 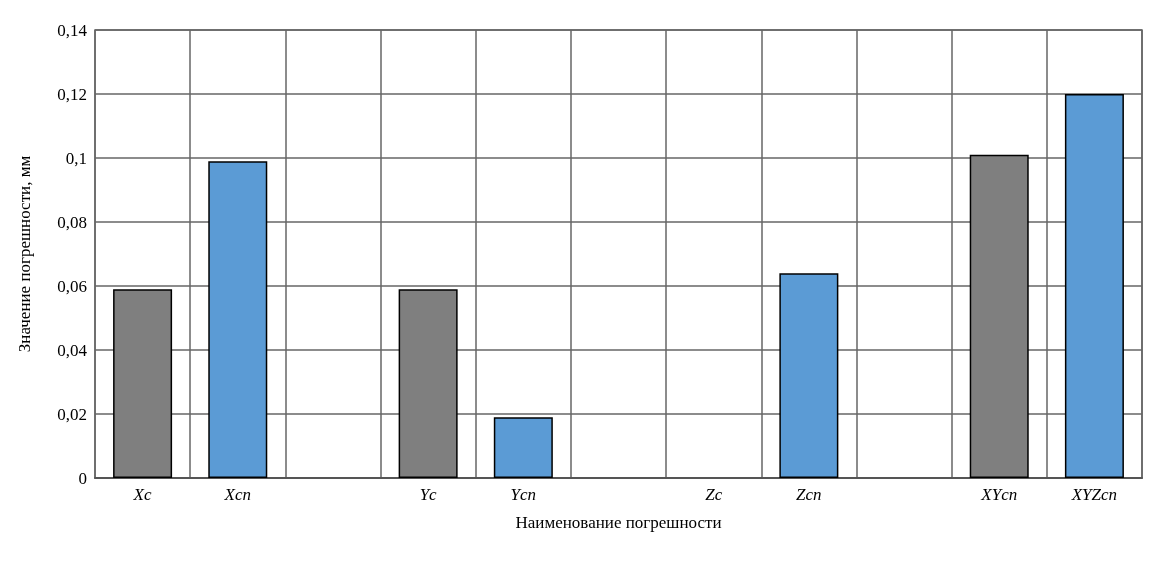 I want to click on y-tick-label: 0,14, so click(x=72, y=30).